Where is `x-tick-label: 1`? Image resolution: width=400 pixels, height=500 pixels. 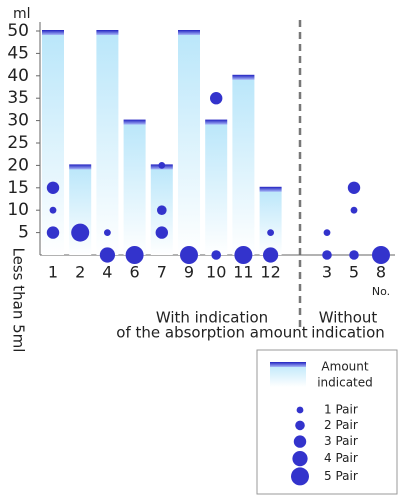 x-tick-label: 1 is located at coordinates (53, 272).